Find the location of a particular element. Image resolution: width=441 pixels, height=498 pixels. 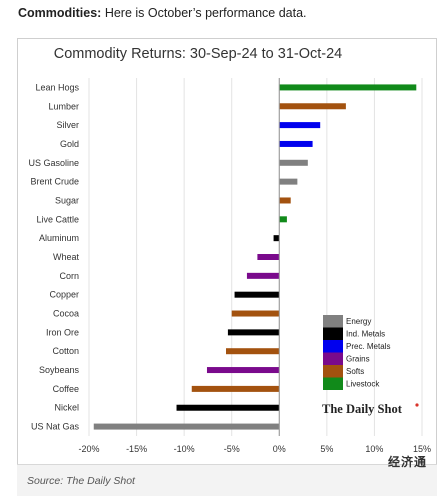

source-footer: Source: The Daily Shot 经济通 etnet is located at coordinates (227, 475).